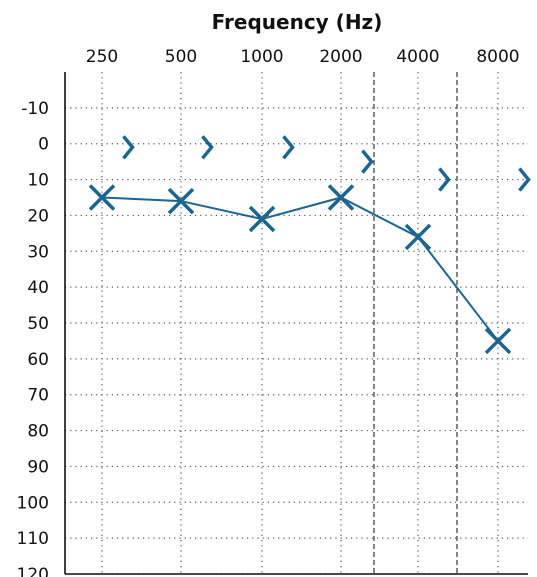 The height and width of the screenshot is (577, 537). What do you see at coordinates (38, 288) in the screenshot?
I see `y-tick-label: 40` at bounding box center [38, 288].